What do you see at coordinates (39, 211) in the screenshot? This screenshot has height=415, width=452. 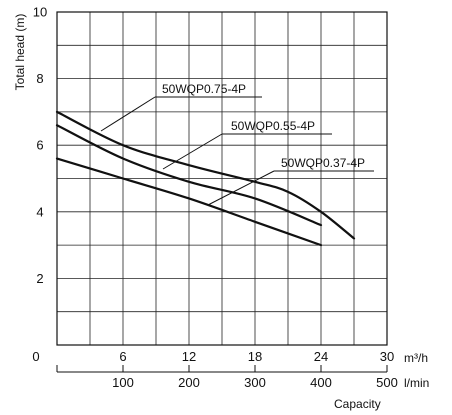 I see `y-tick-label: 4` at bounding box center [39, 211].